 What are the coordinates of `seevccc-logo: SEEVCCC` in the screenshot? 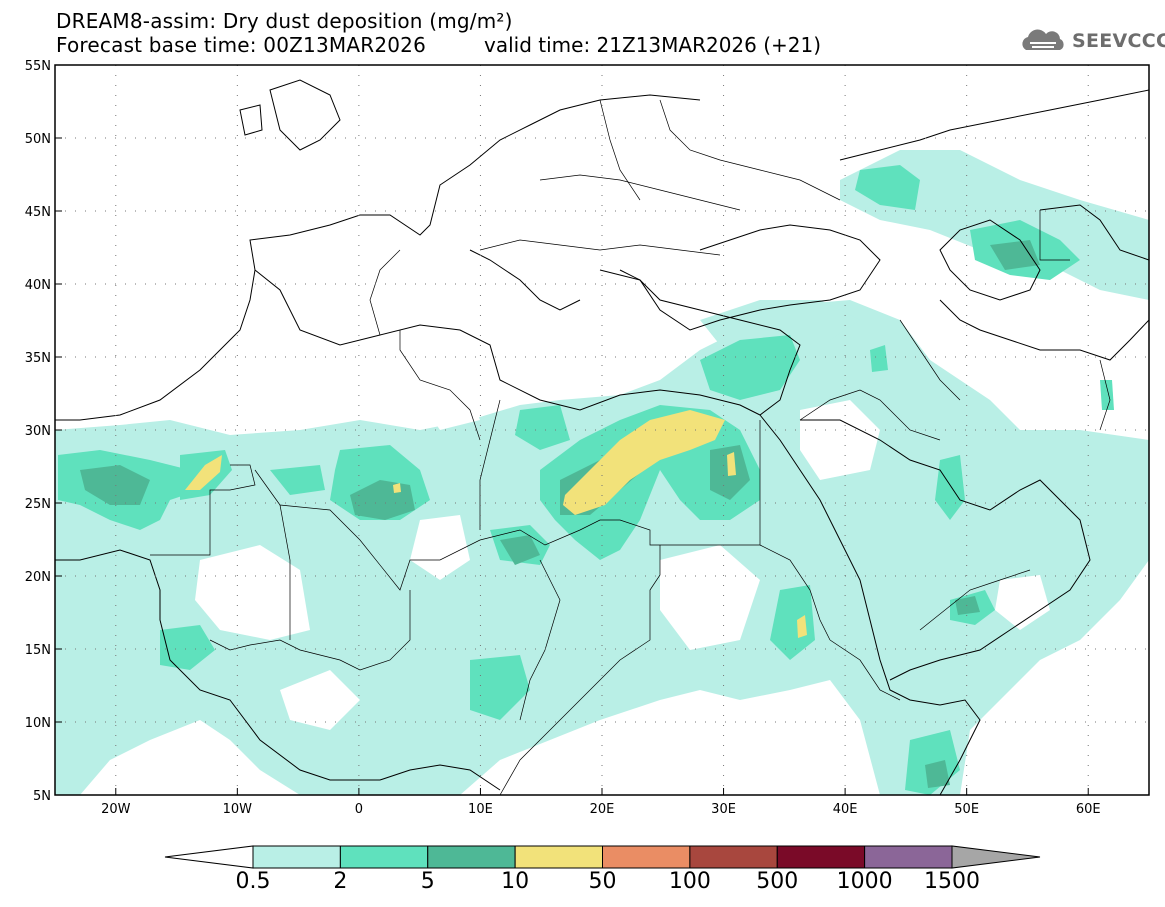 It's located at (1091, 42).